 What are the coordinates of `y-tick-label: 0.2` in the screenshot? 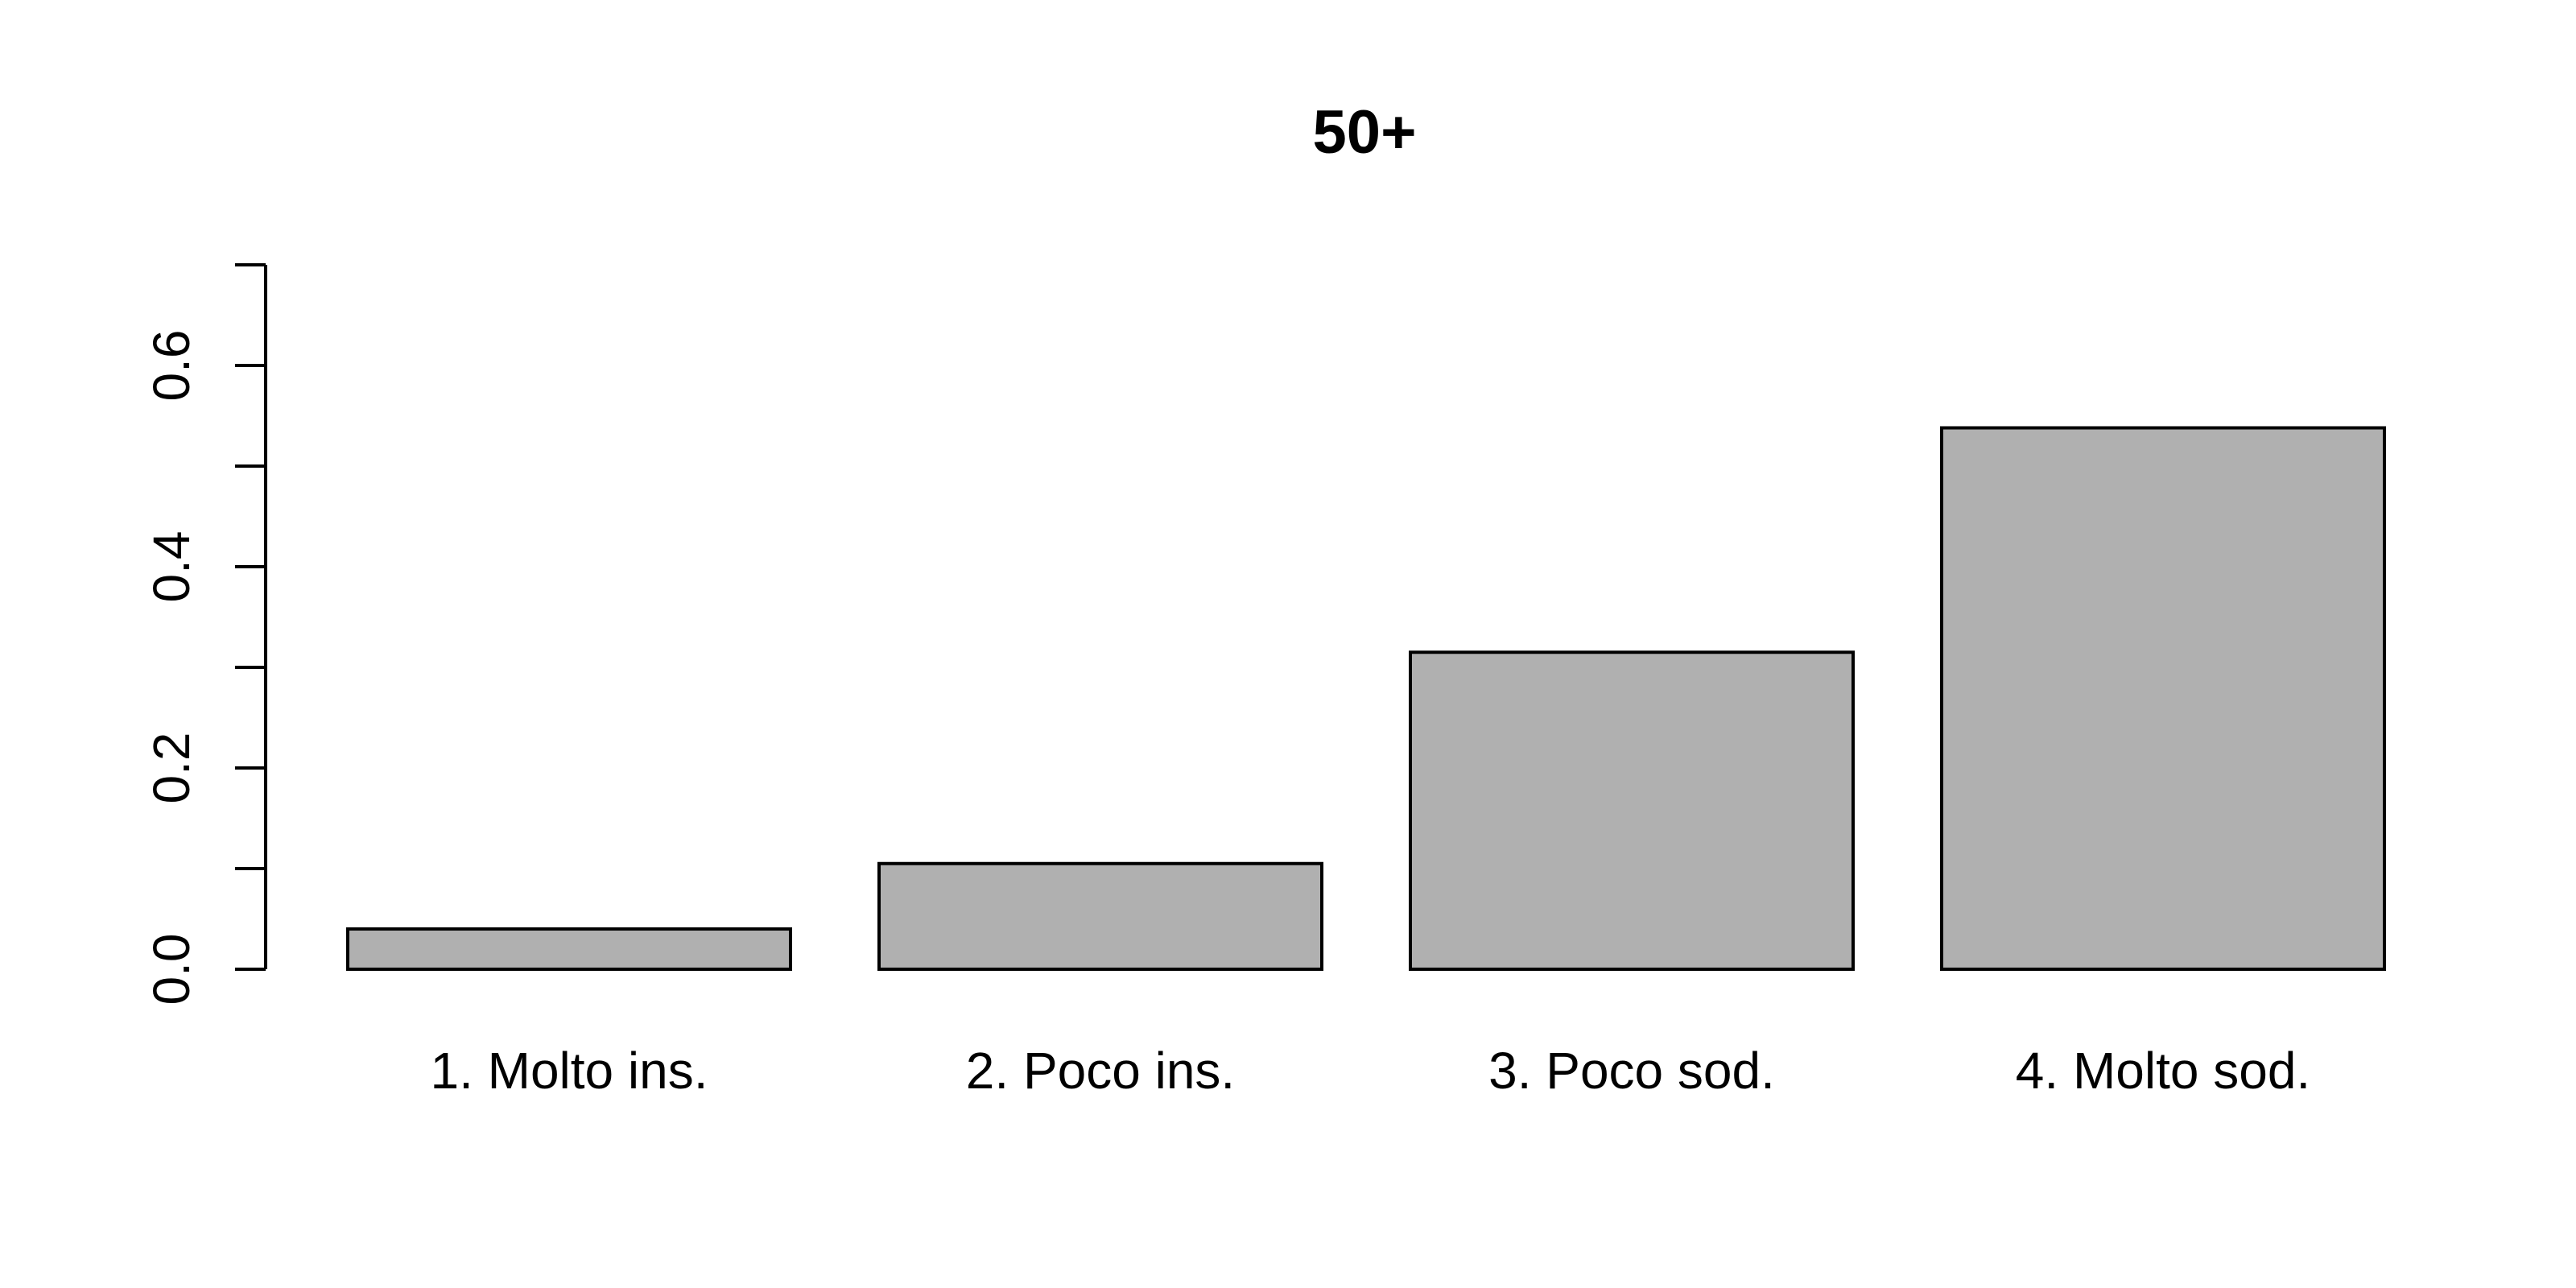 It's located at (171, 768).